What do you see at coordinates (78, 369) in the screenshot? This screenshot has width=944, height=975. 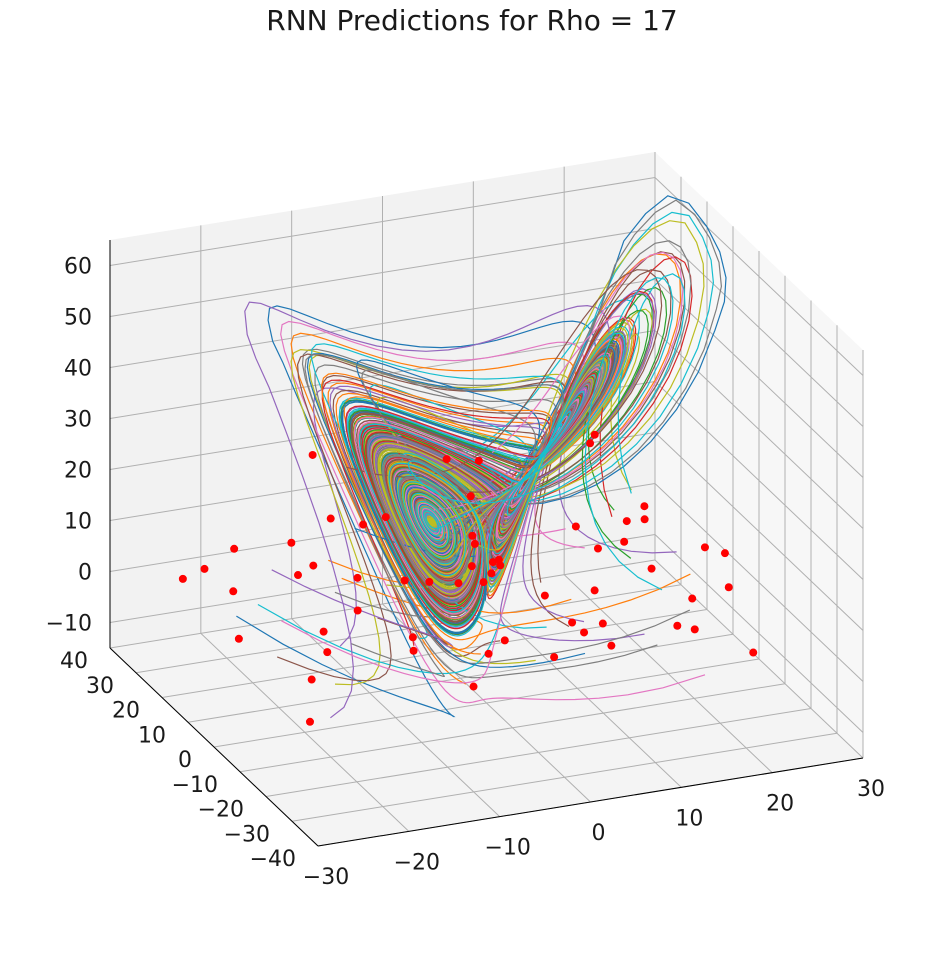 I see `z-tick-label: 40` at bounding box center [78, 369].